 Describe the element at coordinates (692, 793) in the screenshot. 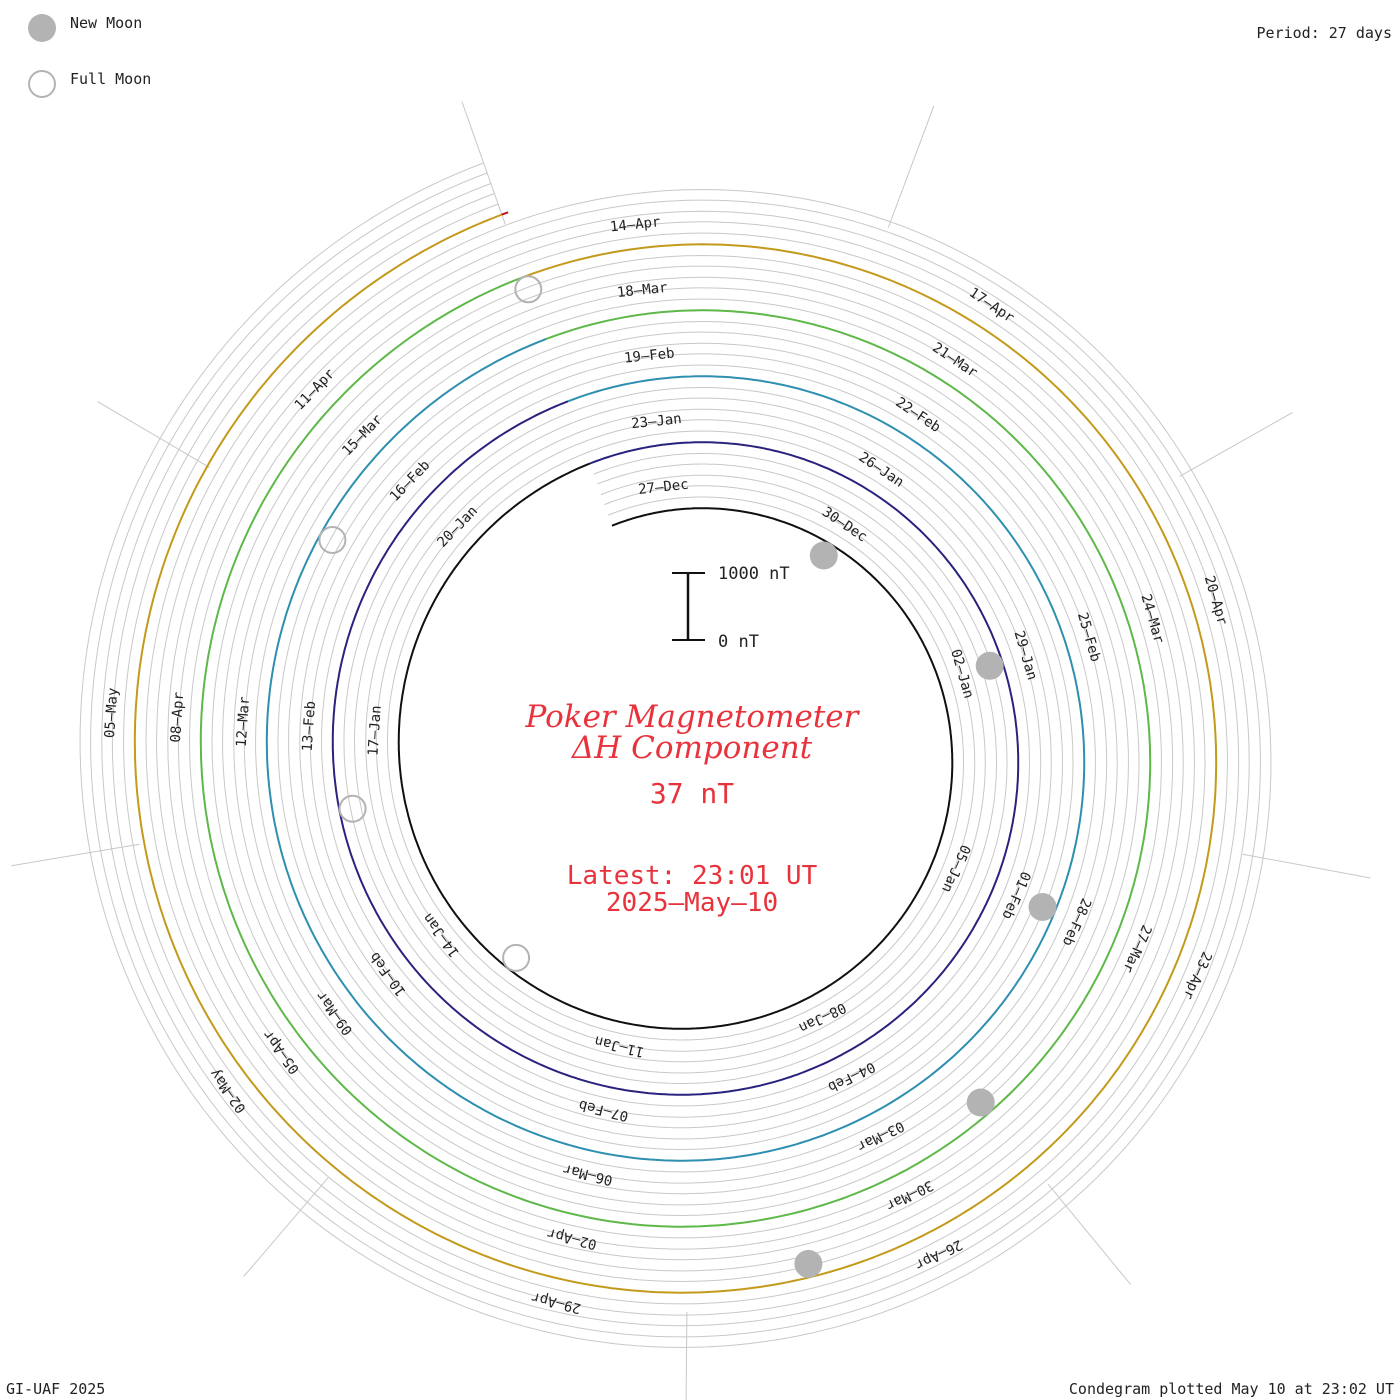

I see `current-value: 37 nT` at that location.